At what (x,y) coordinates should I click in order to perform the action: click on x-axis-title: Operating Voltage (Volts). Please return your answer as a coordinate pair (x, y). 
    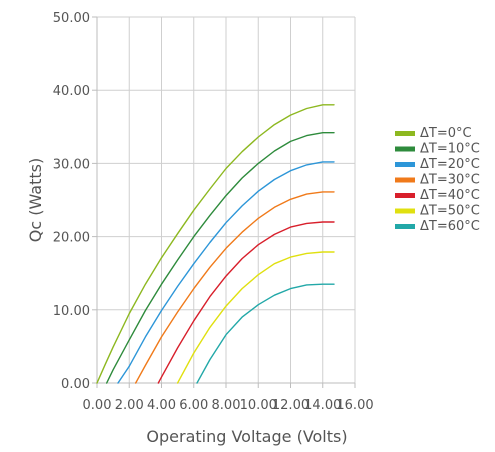
    Looking at the image, I should click on (246, 436).